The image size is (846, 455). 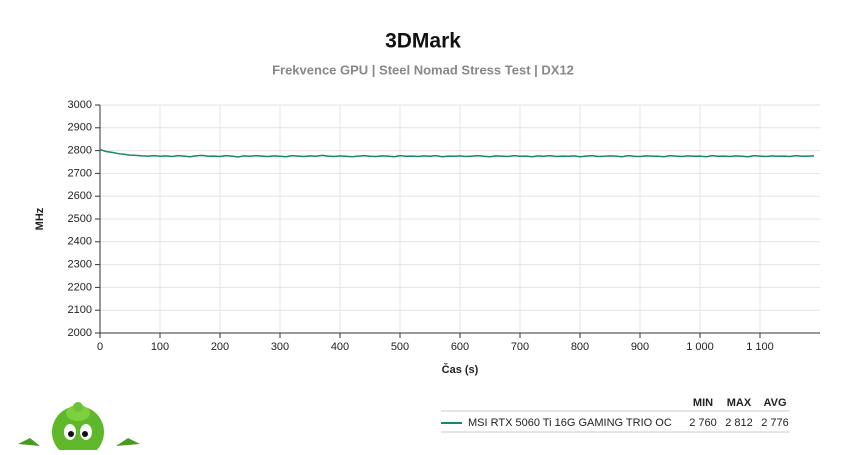 I want to click on x-tick-label: 900, so click(x=640, y=347).